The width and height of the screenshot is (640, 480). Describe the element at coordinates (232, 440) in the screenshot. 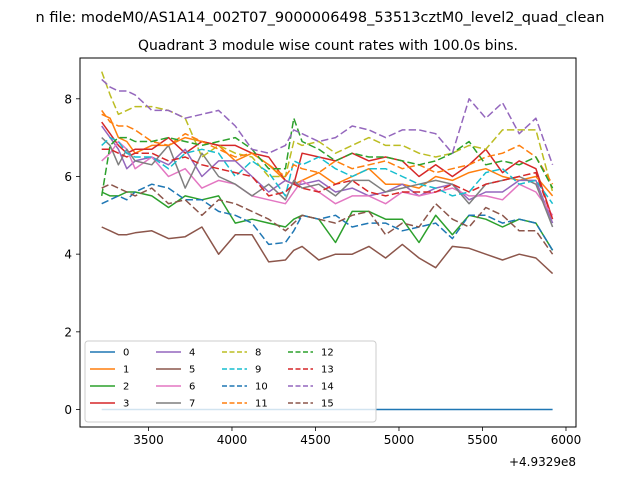

I see `x-tick-label: 4000` at that location.